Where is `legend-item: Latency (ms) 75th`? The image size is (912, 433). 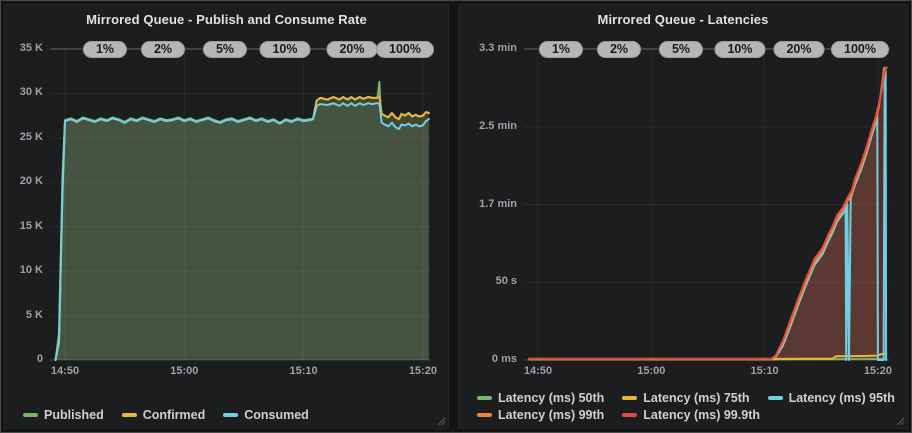 legend-item: Latency (ms) 75th is located at coordinates (686, 398).